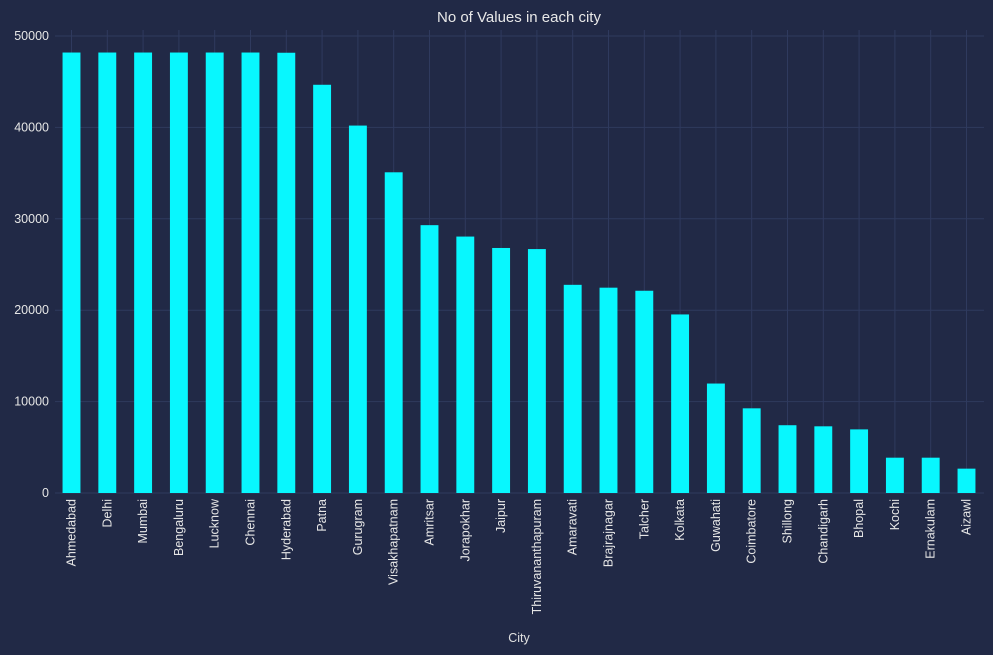  Describe the element at coordinates (107, 273) in the screenshot. I see `bar-delhi` at that location.